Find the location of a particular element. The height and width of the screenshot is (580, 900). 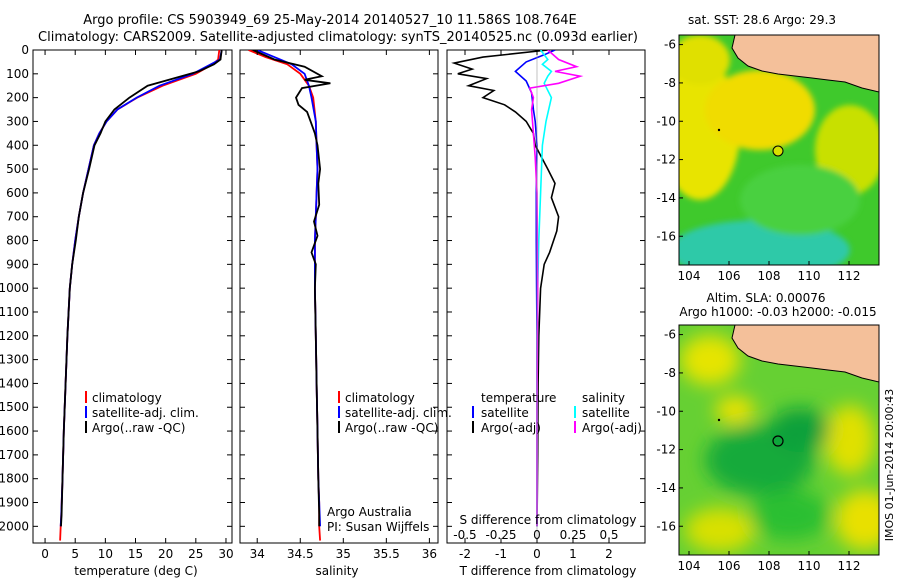

legend-label-s-satellite: satellite is located at coordinates (606, 413).